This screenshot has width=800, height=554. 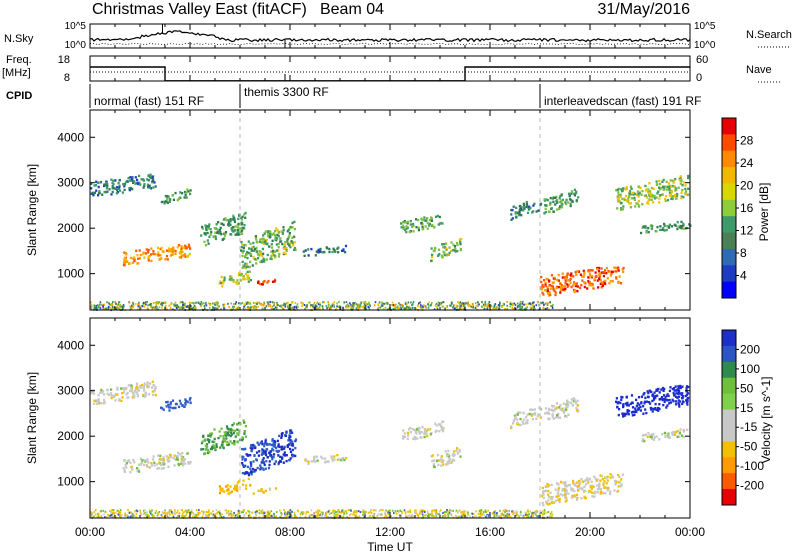 What do you see at coordinates (76, 26) in the screenshot?
I see `noise-left-tick-top: 10^5` at bounding box center [76, 26].